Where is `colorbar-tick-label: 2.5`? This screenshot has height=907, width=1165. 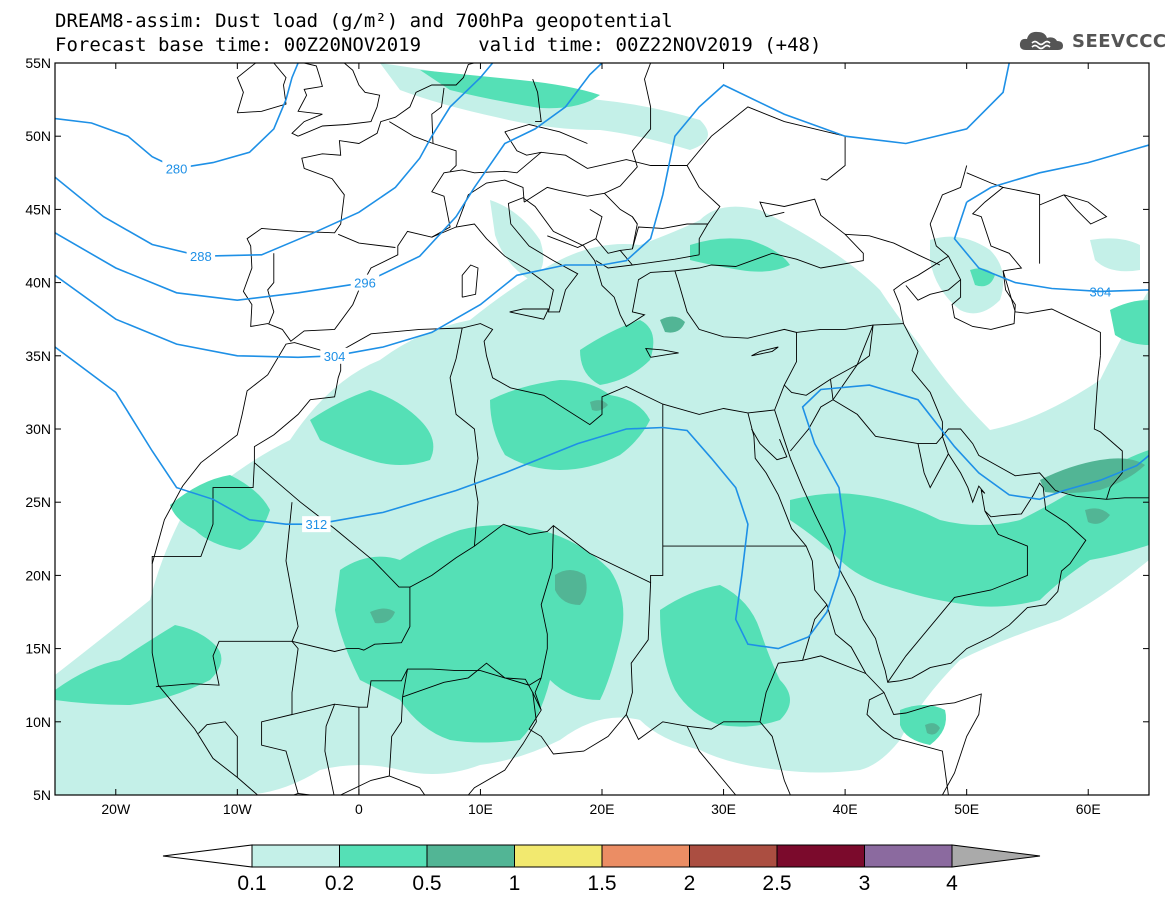 colorbar-tick-label: 2.5 is located at coordinates (776, 883).